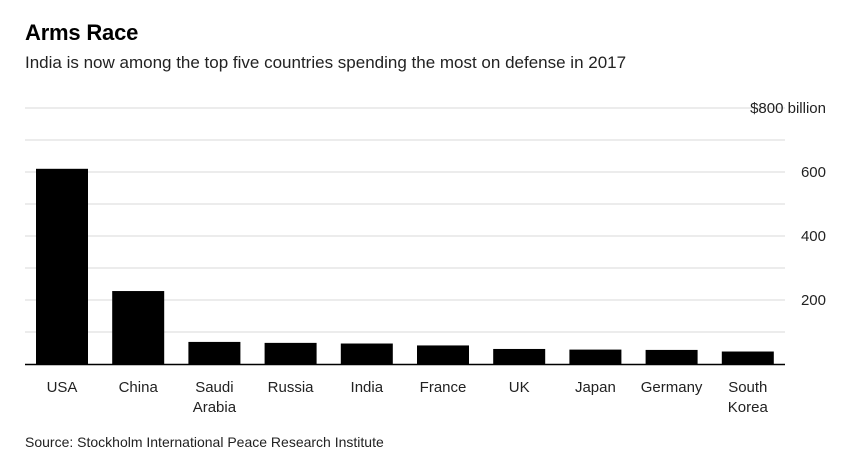 The height and width of the screenshot is (473, 855). What do you see at coordinates (290, 353) in the screenshot?
I see `bar-russia` at bounding box center [290, 353].